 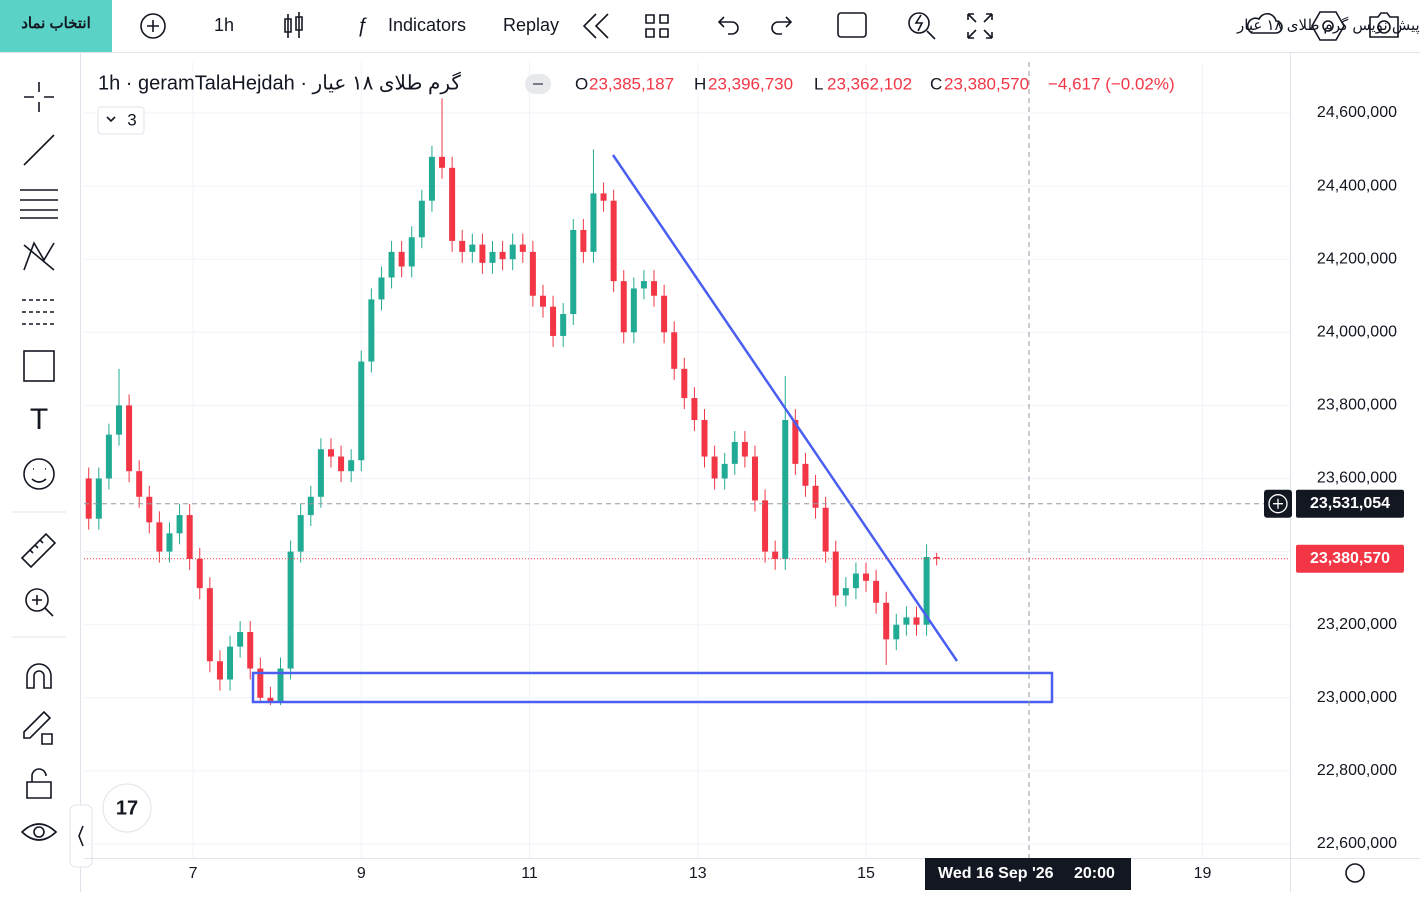 What do you see at coordinates (631, 83) in the screenshot?
I see `ohlc-value: 23,385,187` at bounding box center [631, 83].